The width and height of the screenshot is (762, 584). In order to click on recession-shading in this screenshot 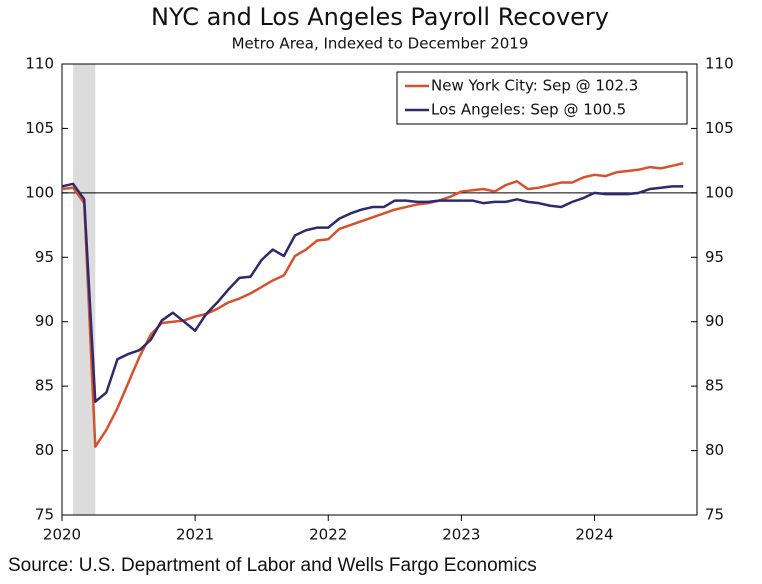, I will do `click(84, 289)`.